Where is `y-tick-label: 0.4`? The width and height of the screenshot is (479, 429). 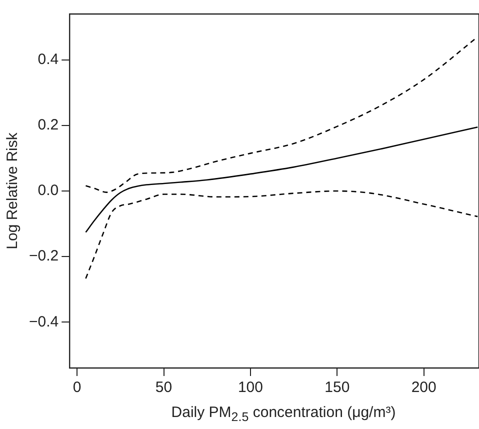 y-tick-label: 0.4 is located at coordinates (48, 59).